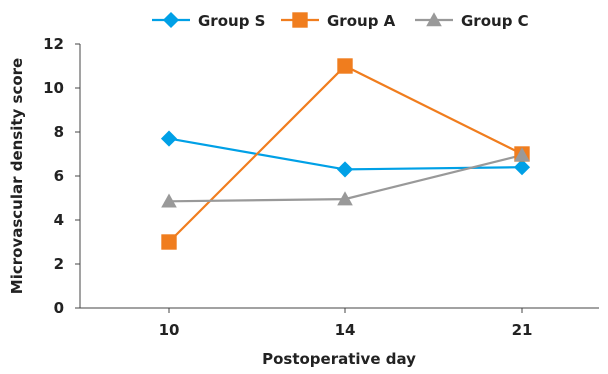  I want to click on legend-label: Group C, so click(495, 21).